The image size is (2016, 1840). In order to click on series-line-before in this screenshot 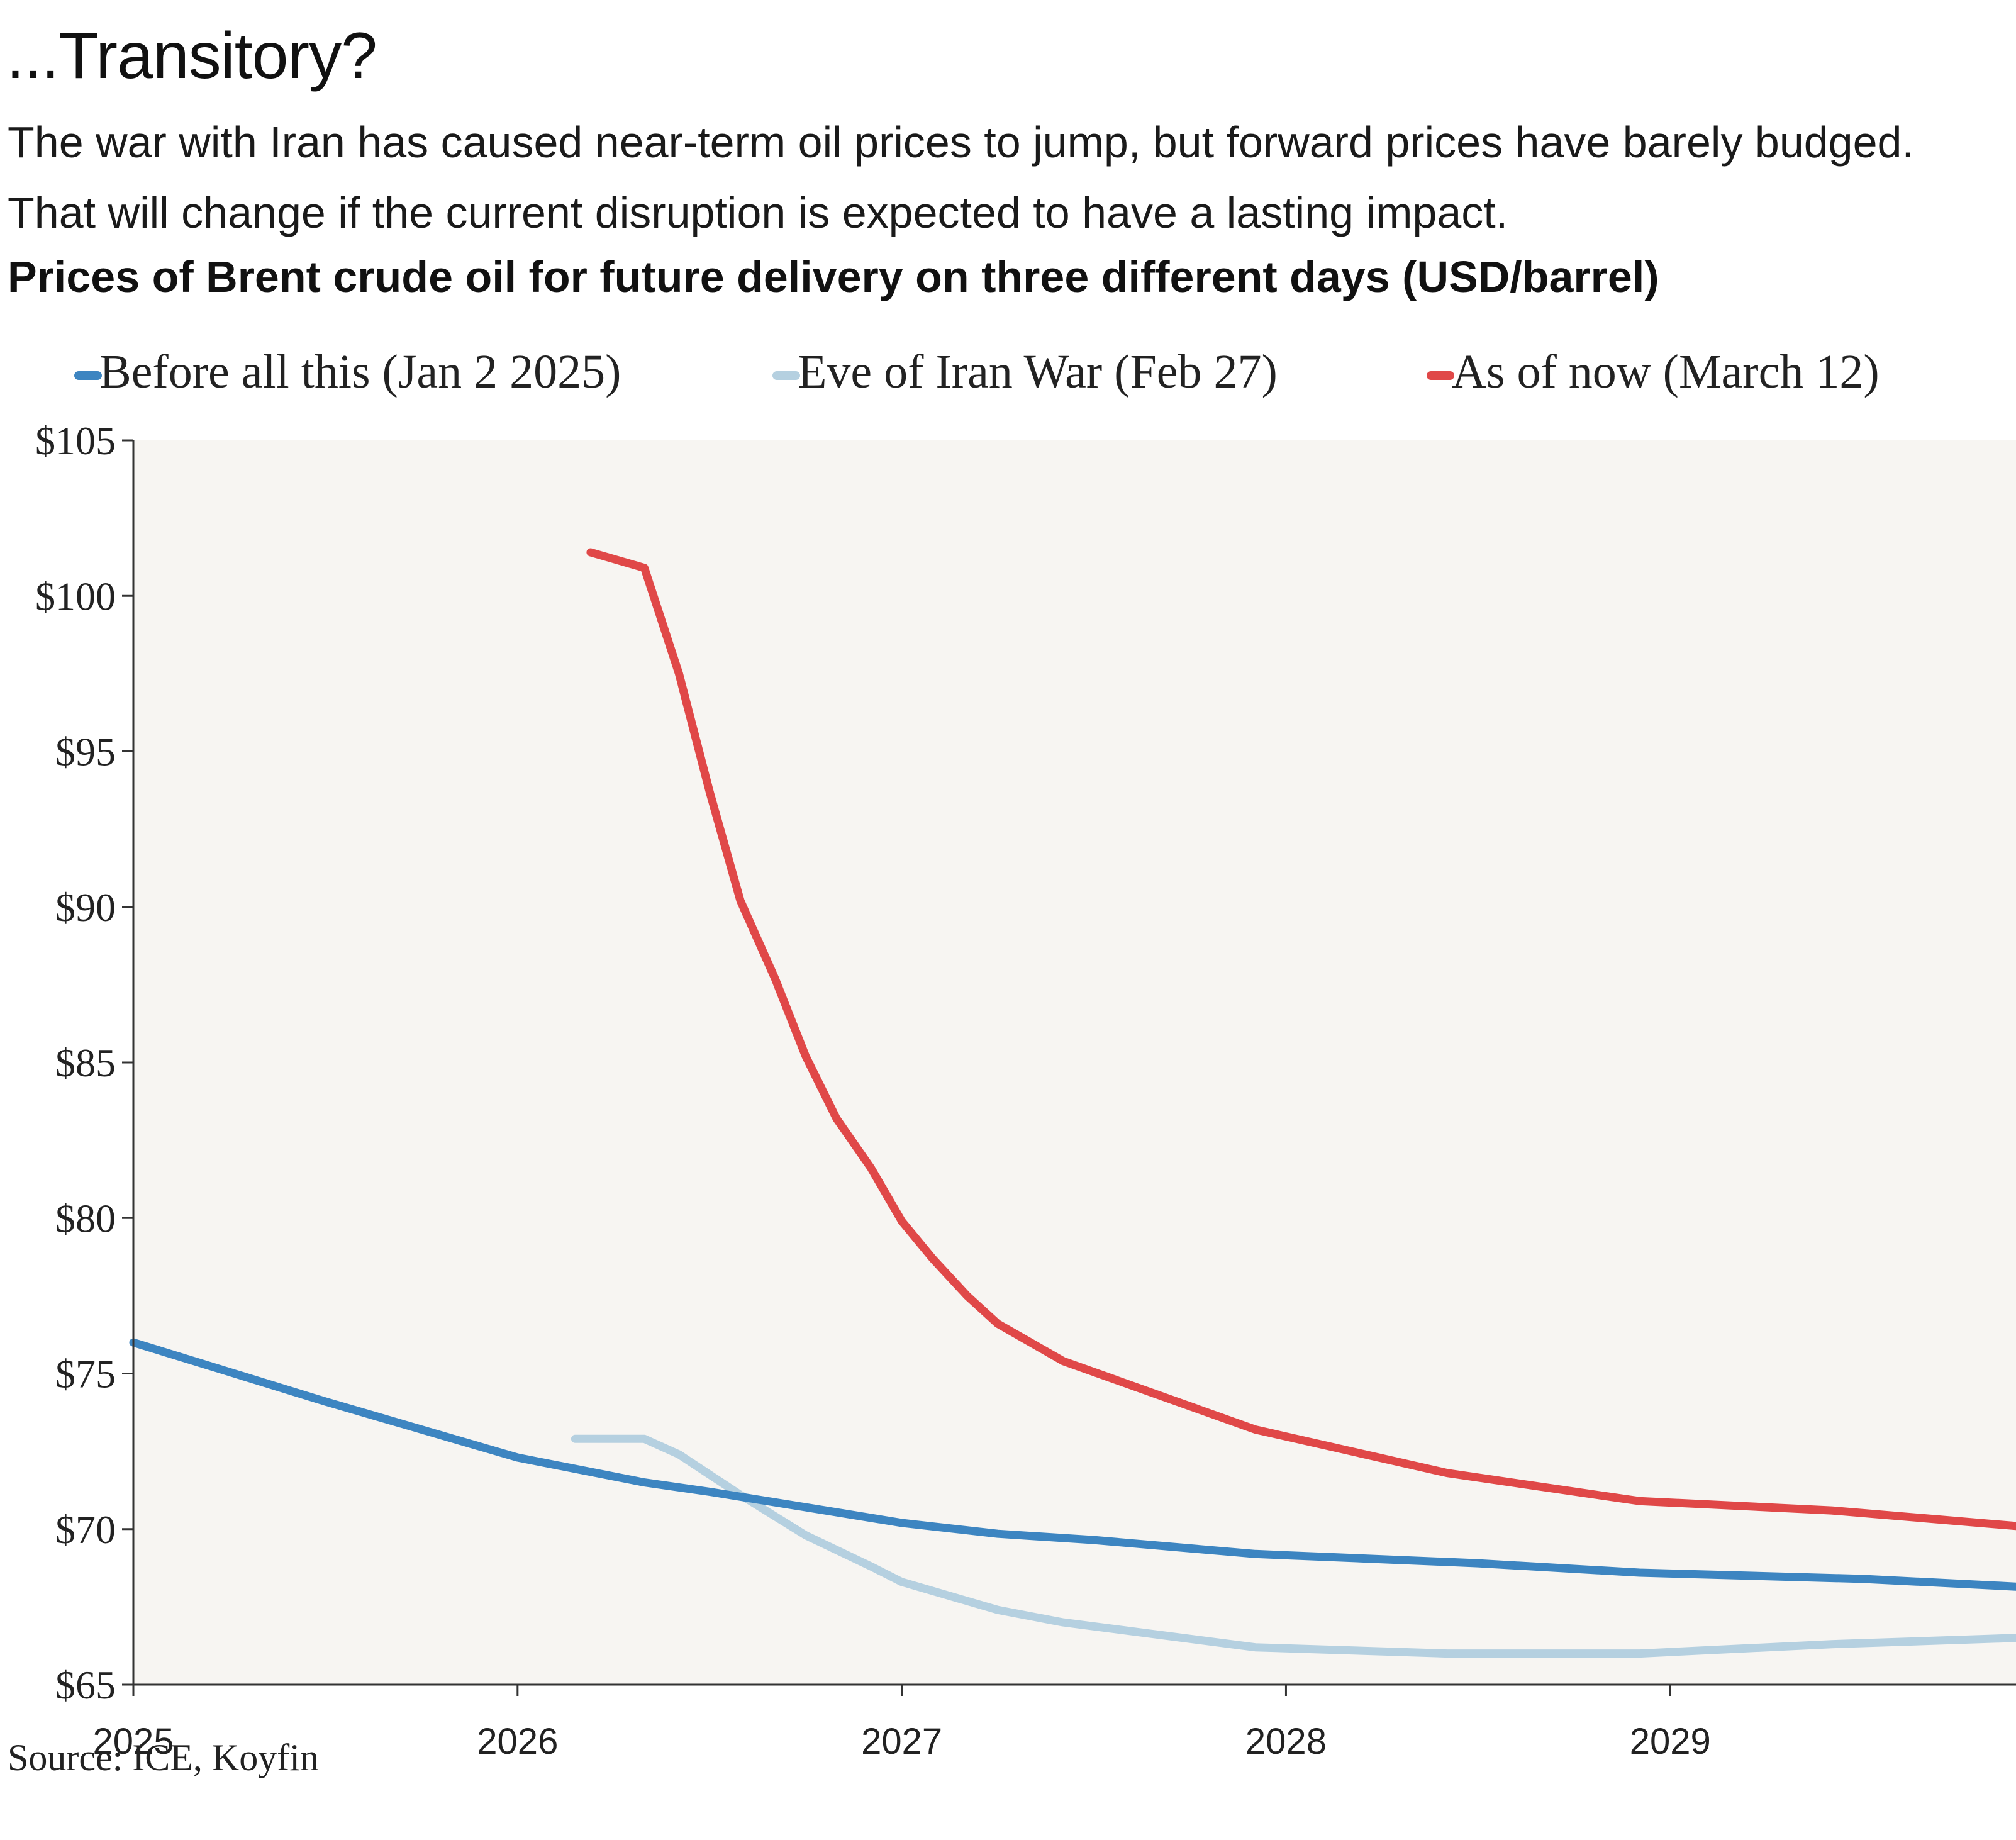, I will do `click(1072, 1464)`.